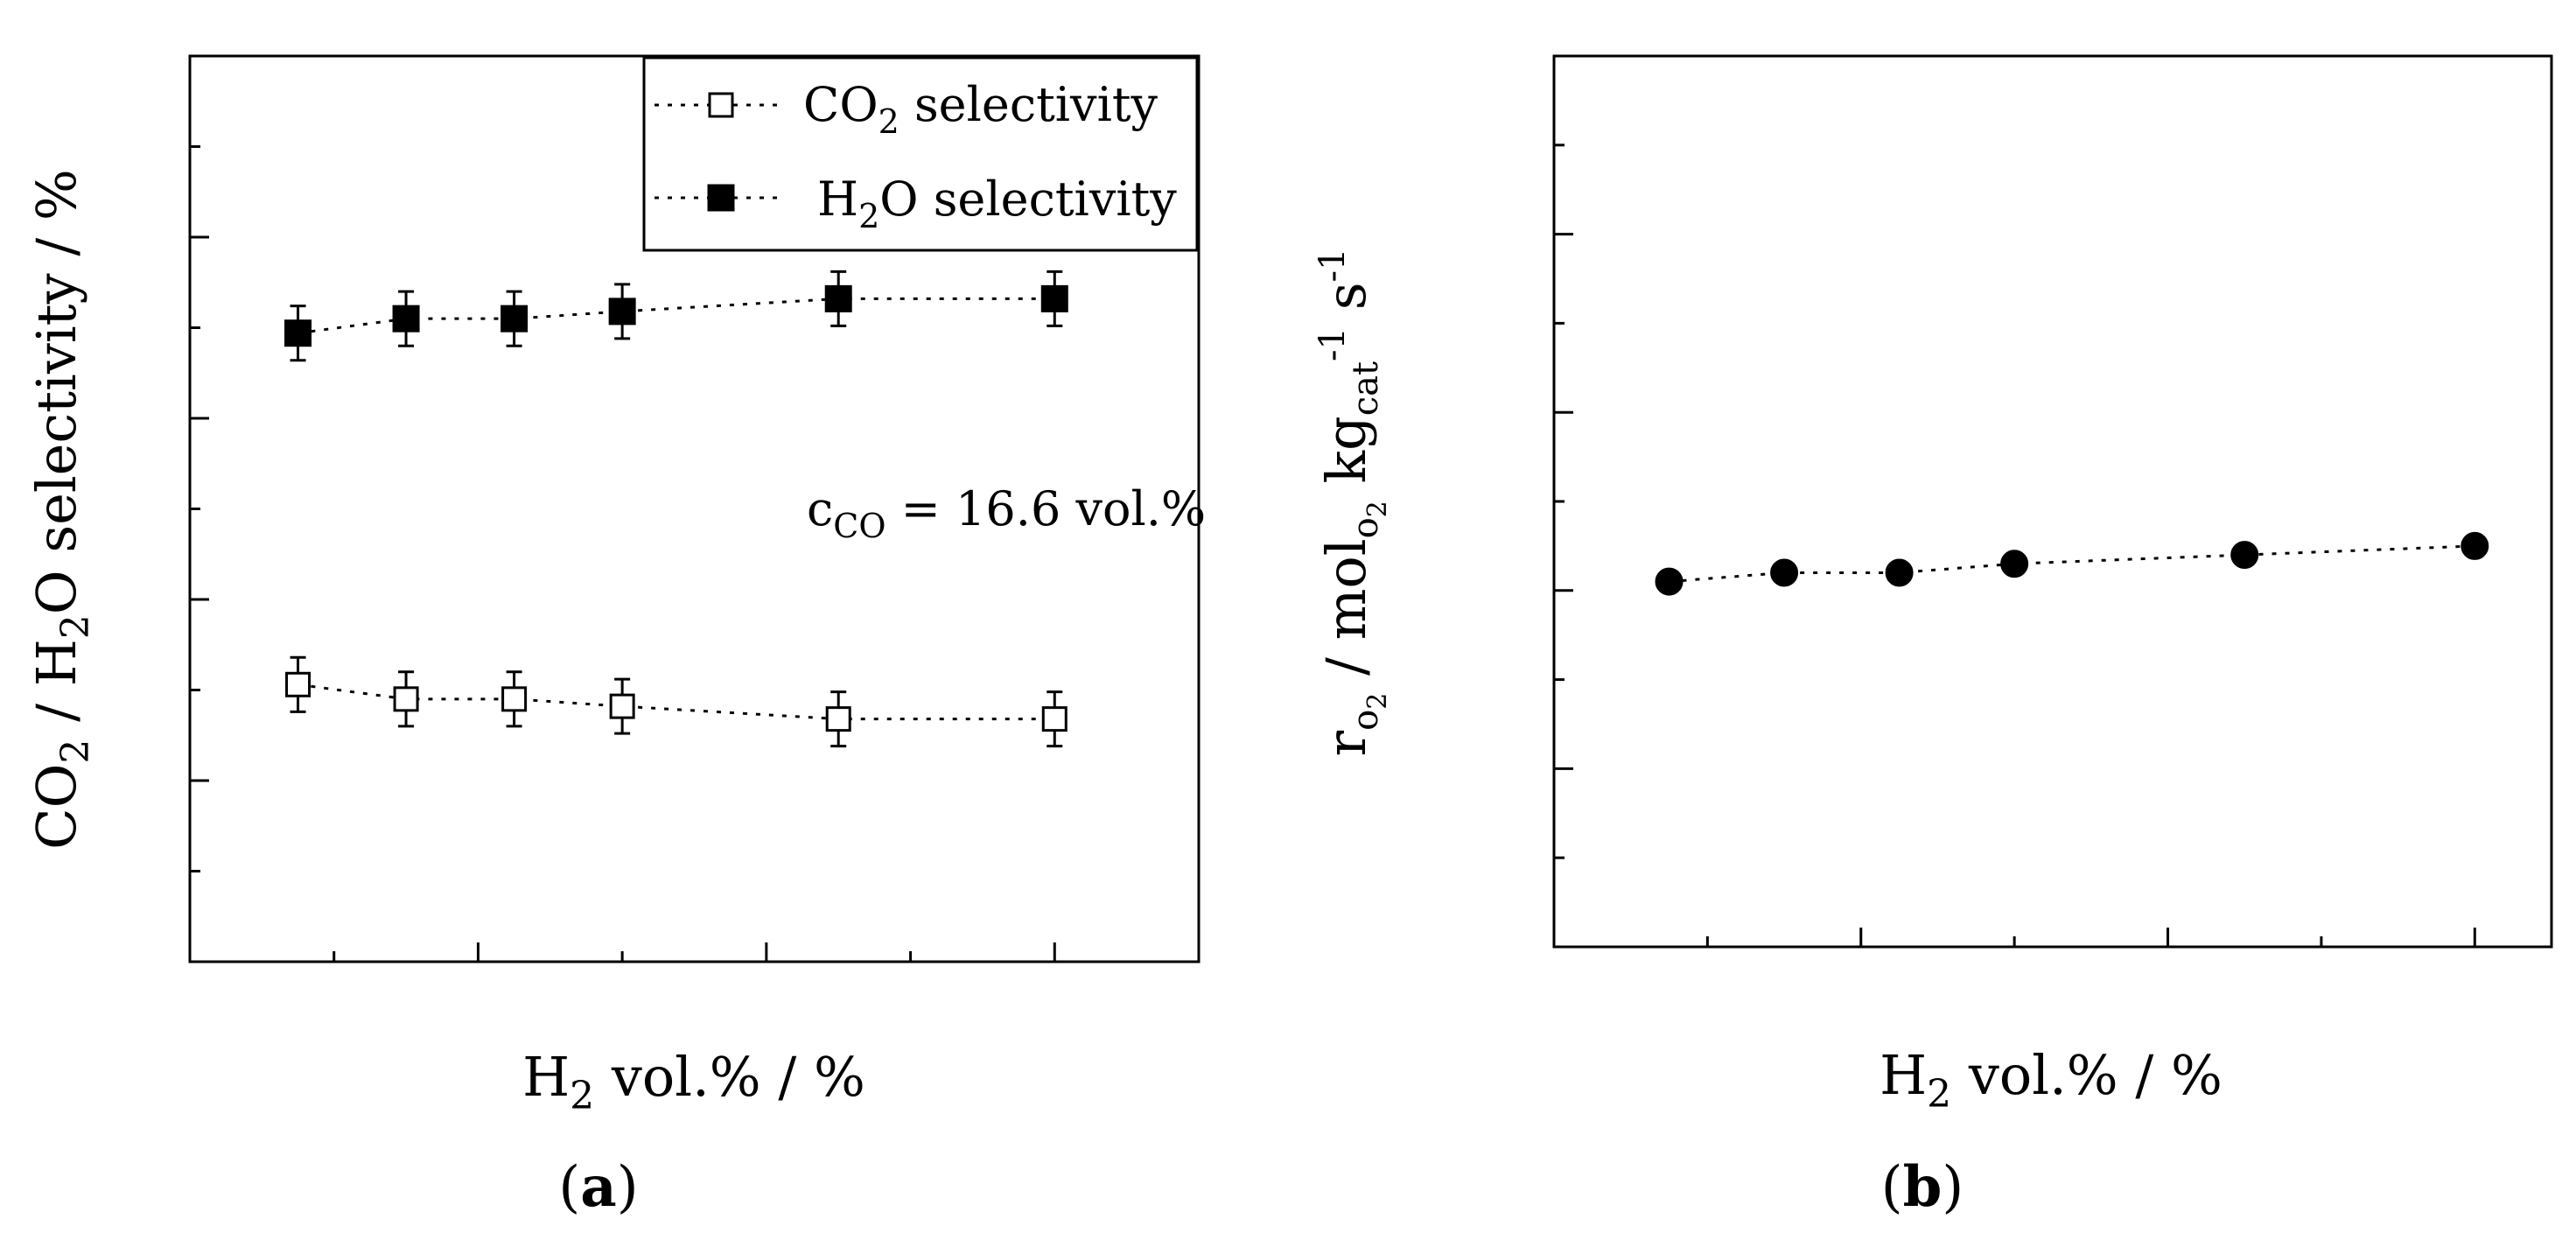  Describe the element at coordinates (1922, 1187) in the screenshot. I see `panel-b-label: (b)` at that location.